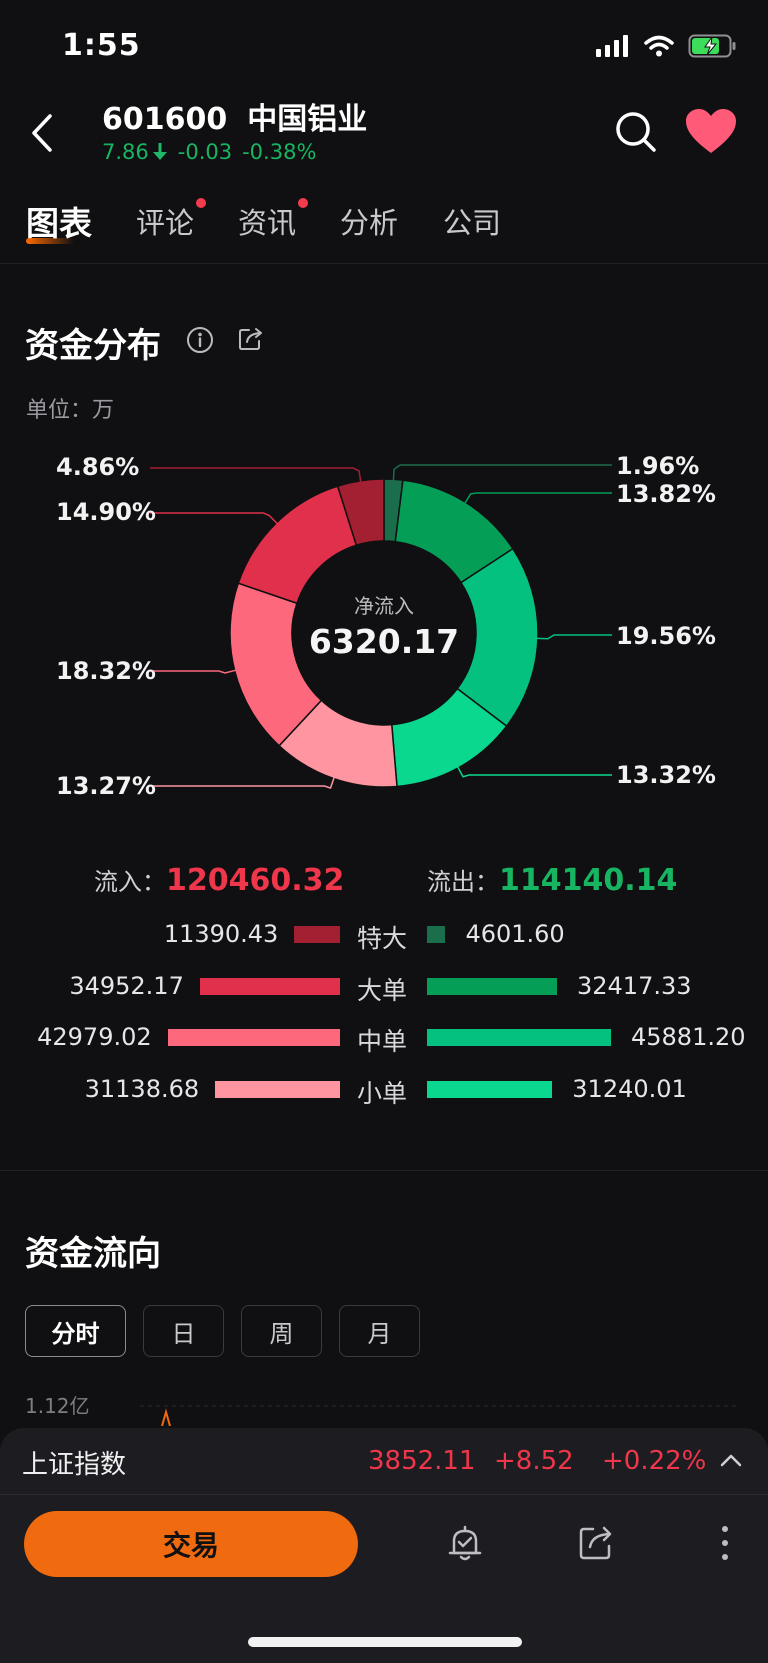 The height and width of the screenshot is (1663, 768). I want to click on tab-news-badge, so click(303, 203).